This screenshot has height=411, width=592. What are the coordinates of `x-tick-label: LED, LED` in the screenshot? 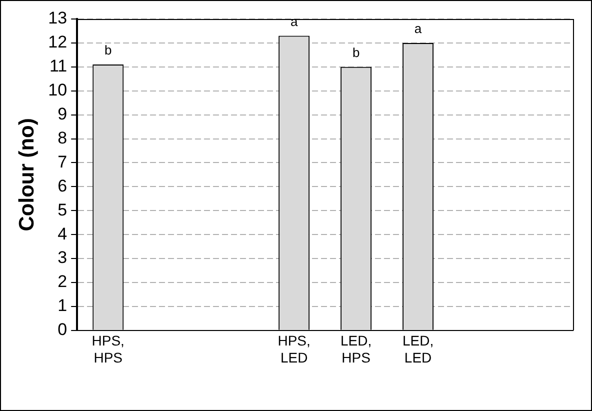 It's located at (418, 349).